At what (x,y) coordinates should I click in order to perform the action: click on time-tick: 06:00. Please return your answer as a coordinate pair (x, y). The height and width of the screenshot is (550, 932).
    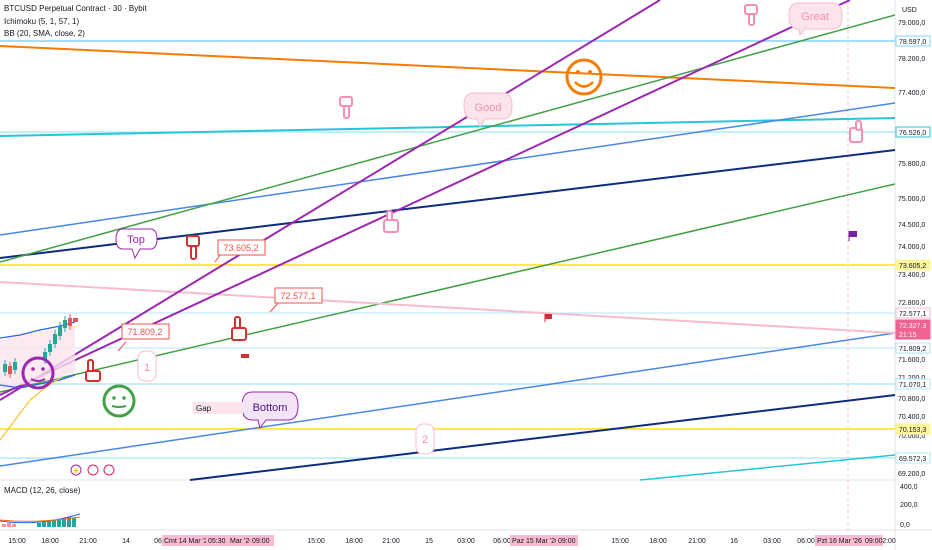
    Looking at the image, I should click on (806, 541).